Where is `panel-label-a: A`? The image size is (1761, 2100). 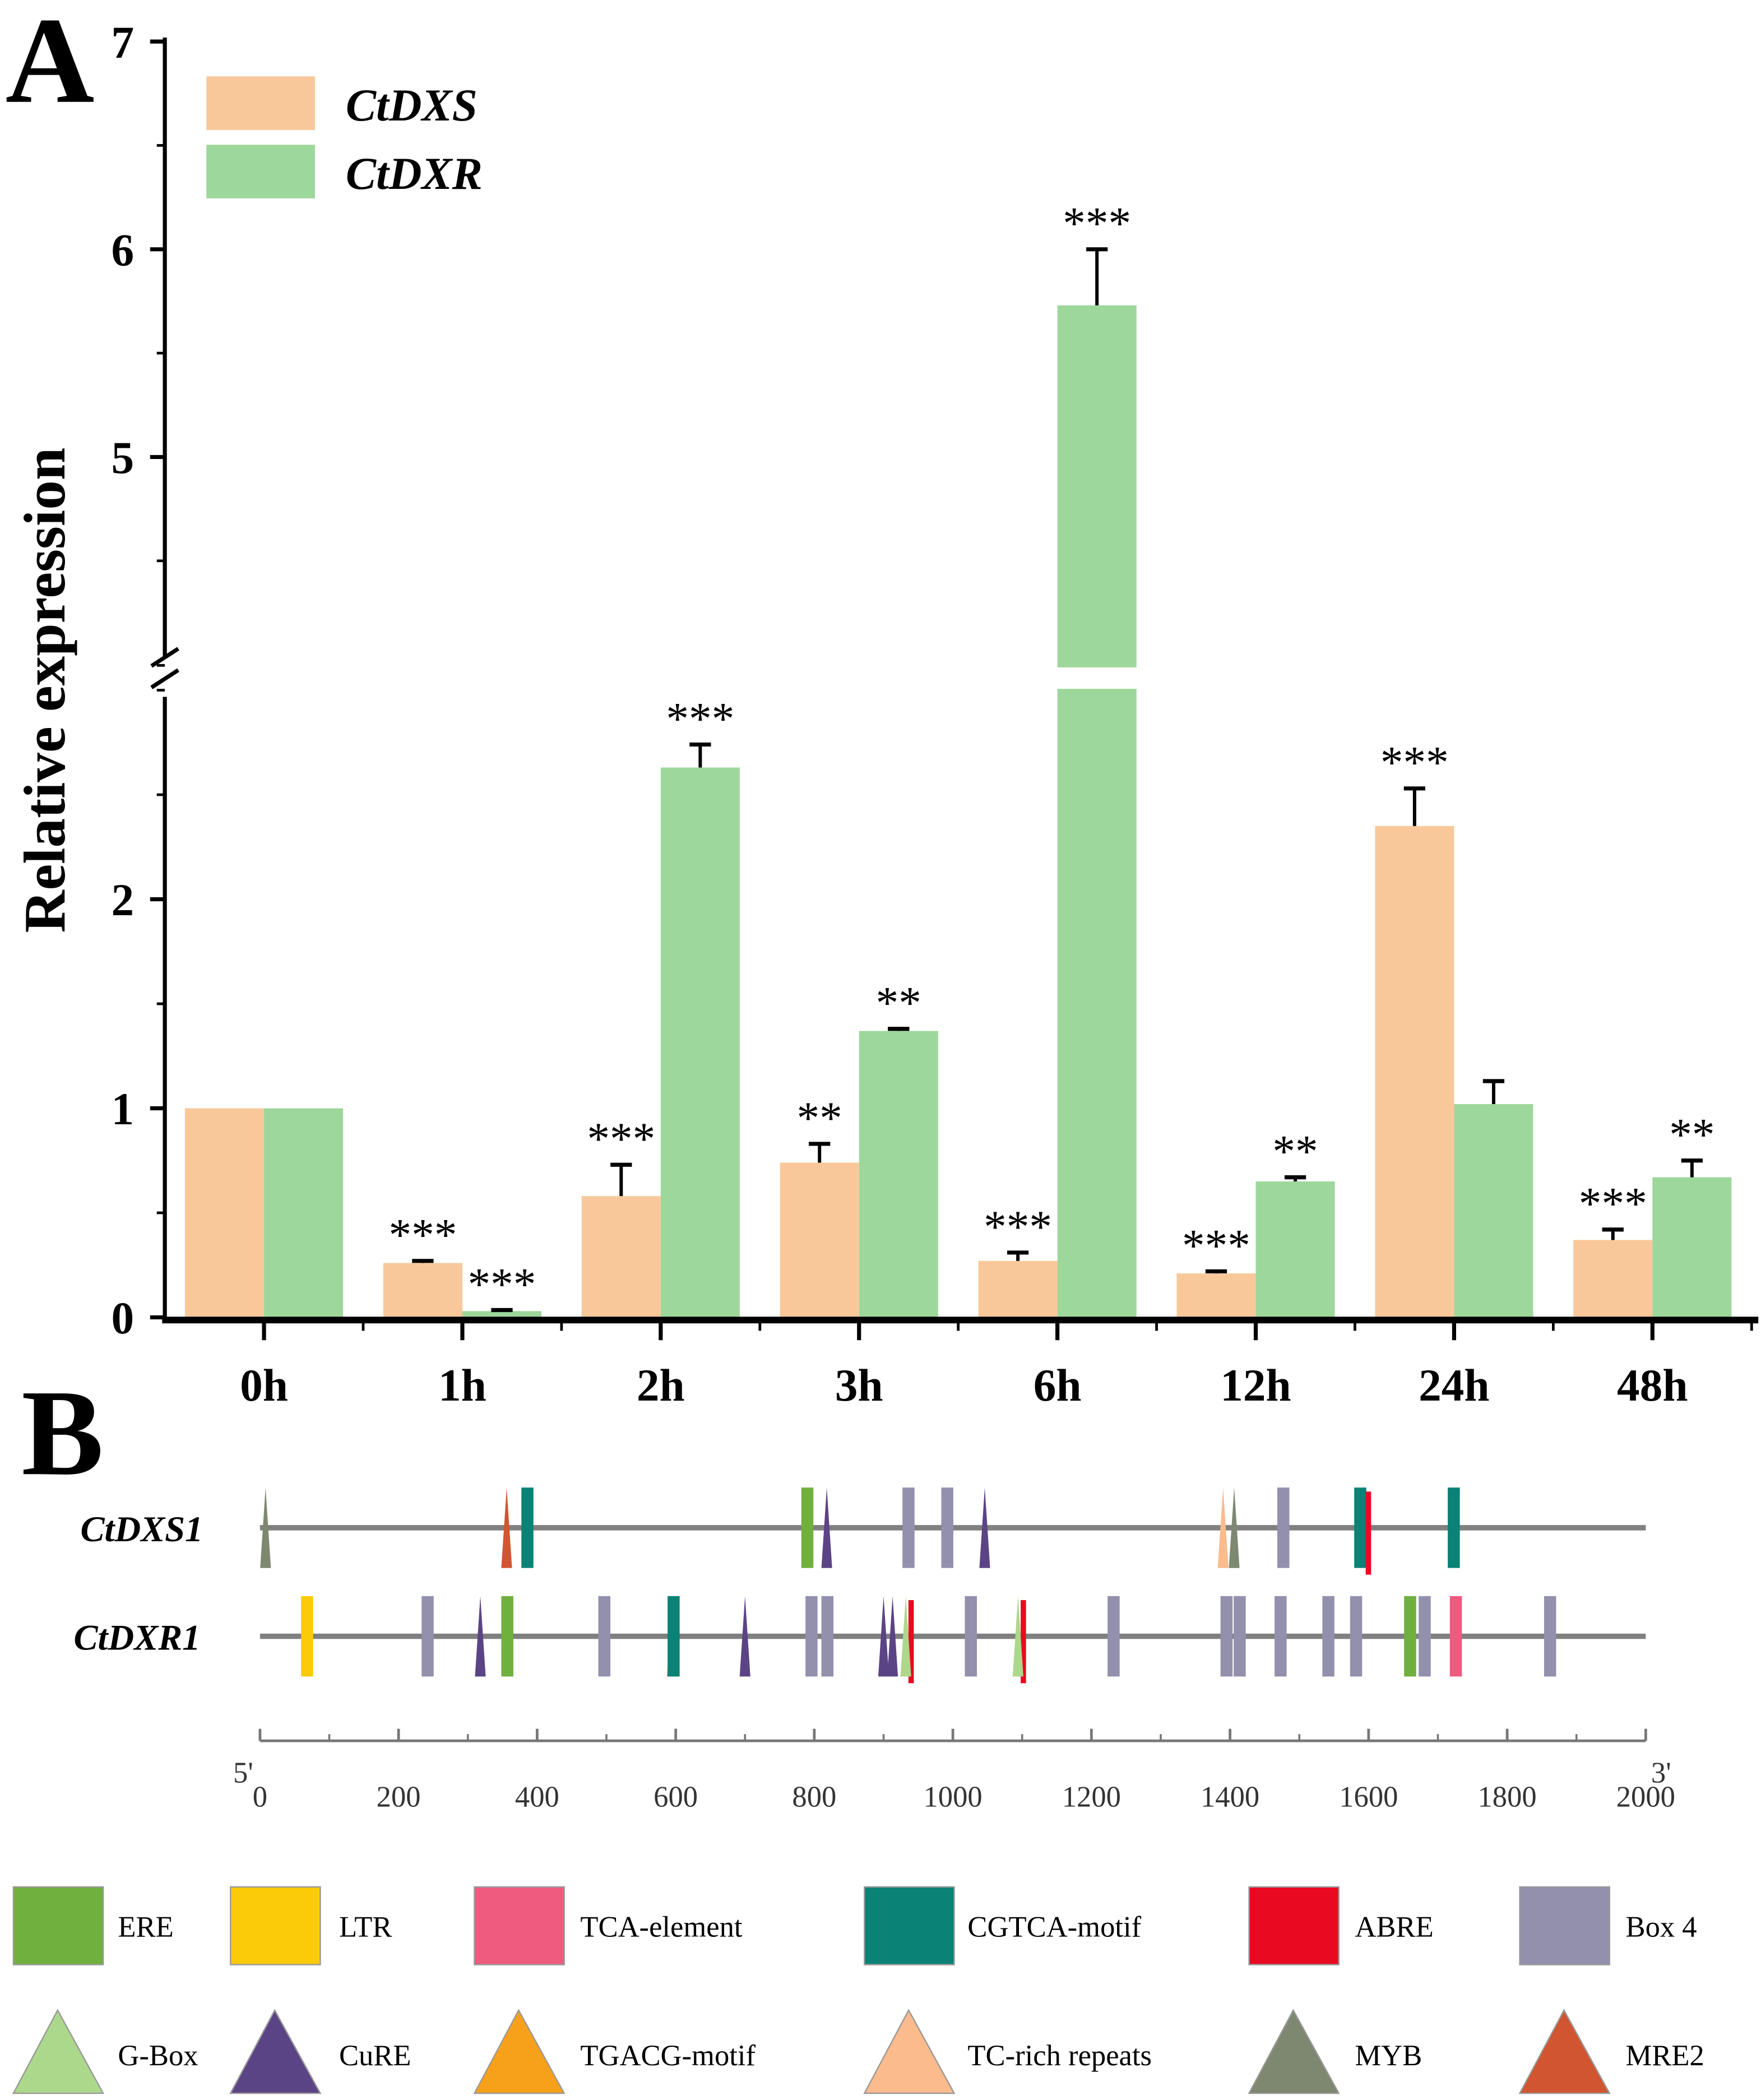 panel-label-a: A is located at coordinates (51, 64).